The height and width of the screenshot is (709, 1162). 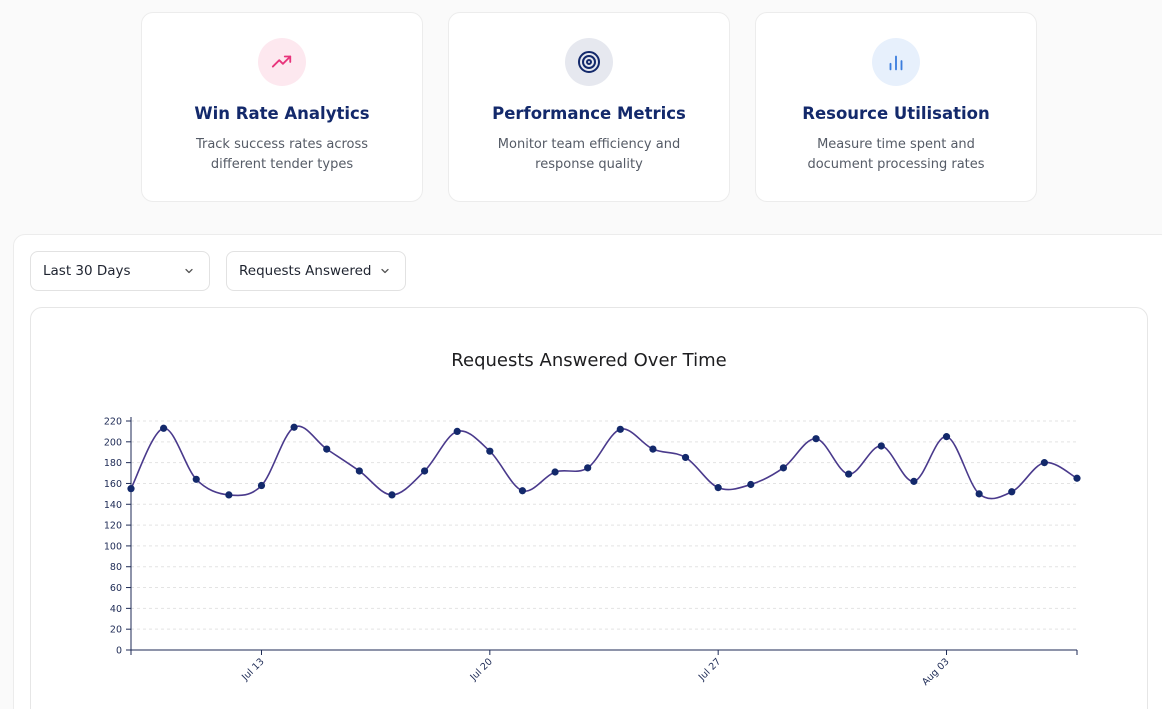 I want to click on y-tick-label: 100, so click(x=113, y=546).